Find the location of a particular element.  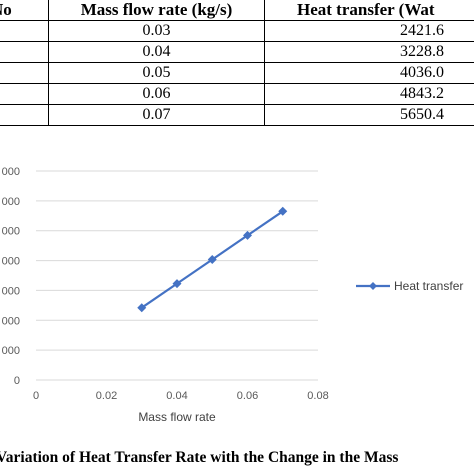

cell-mass-flow: 0.05 is located at coordinates (156, 73).